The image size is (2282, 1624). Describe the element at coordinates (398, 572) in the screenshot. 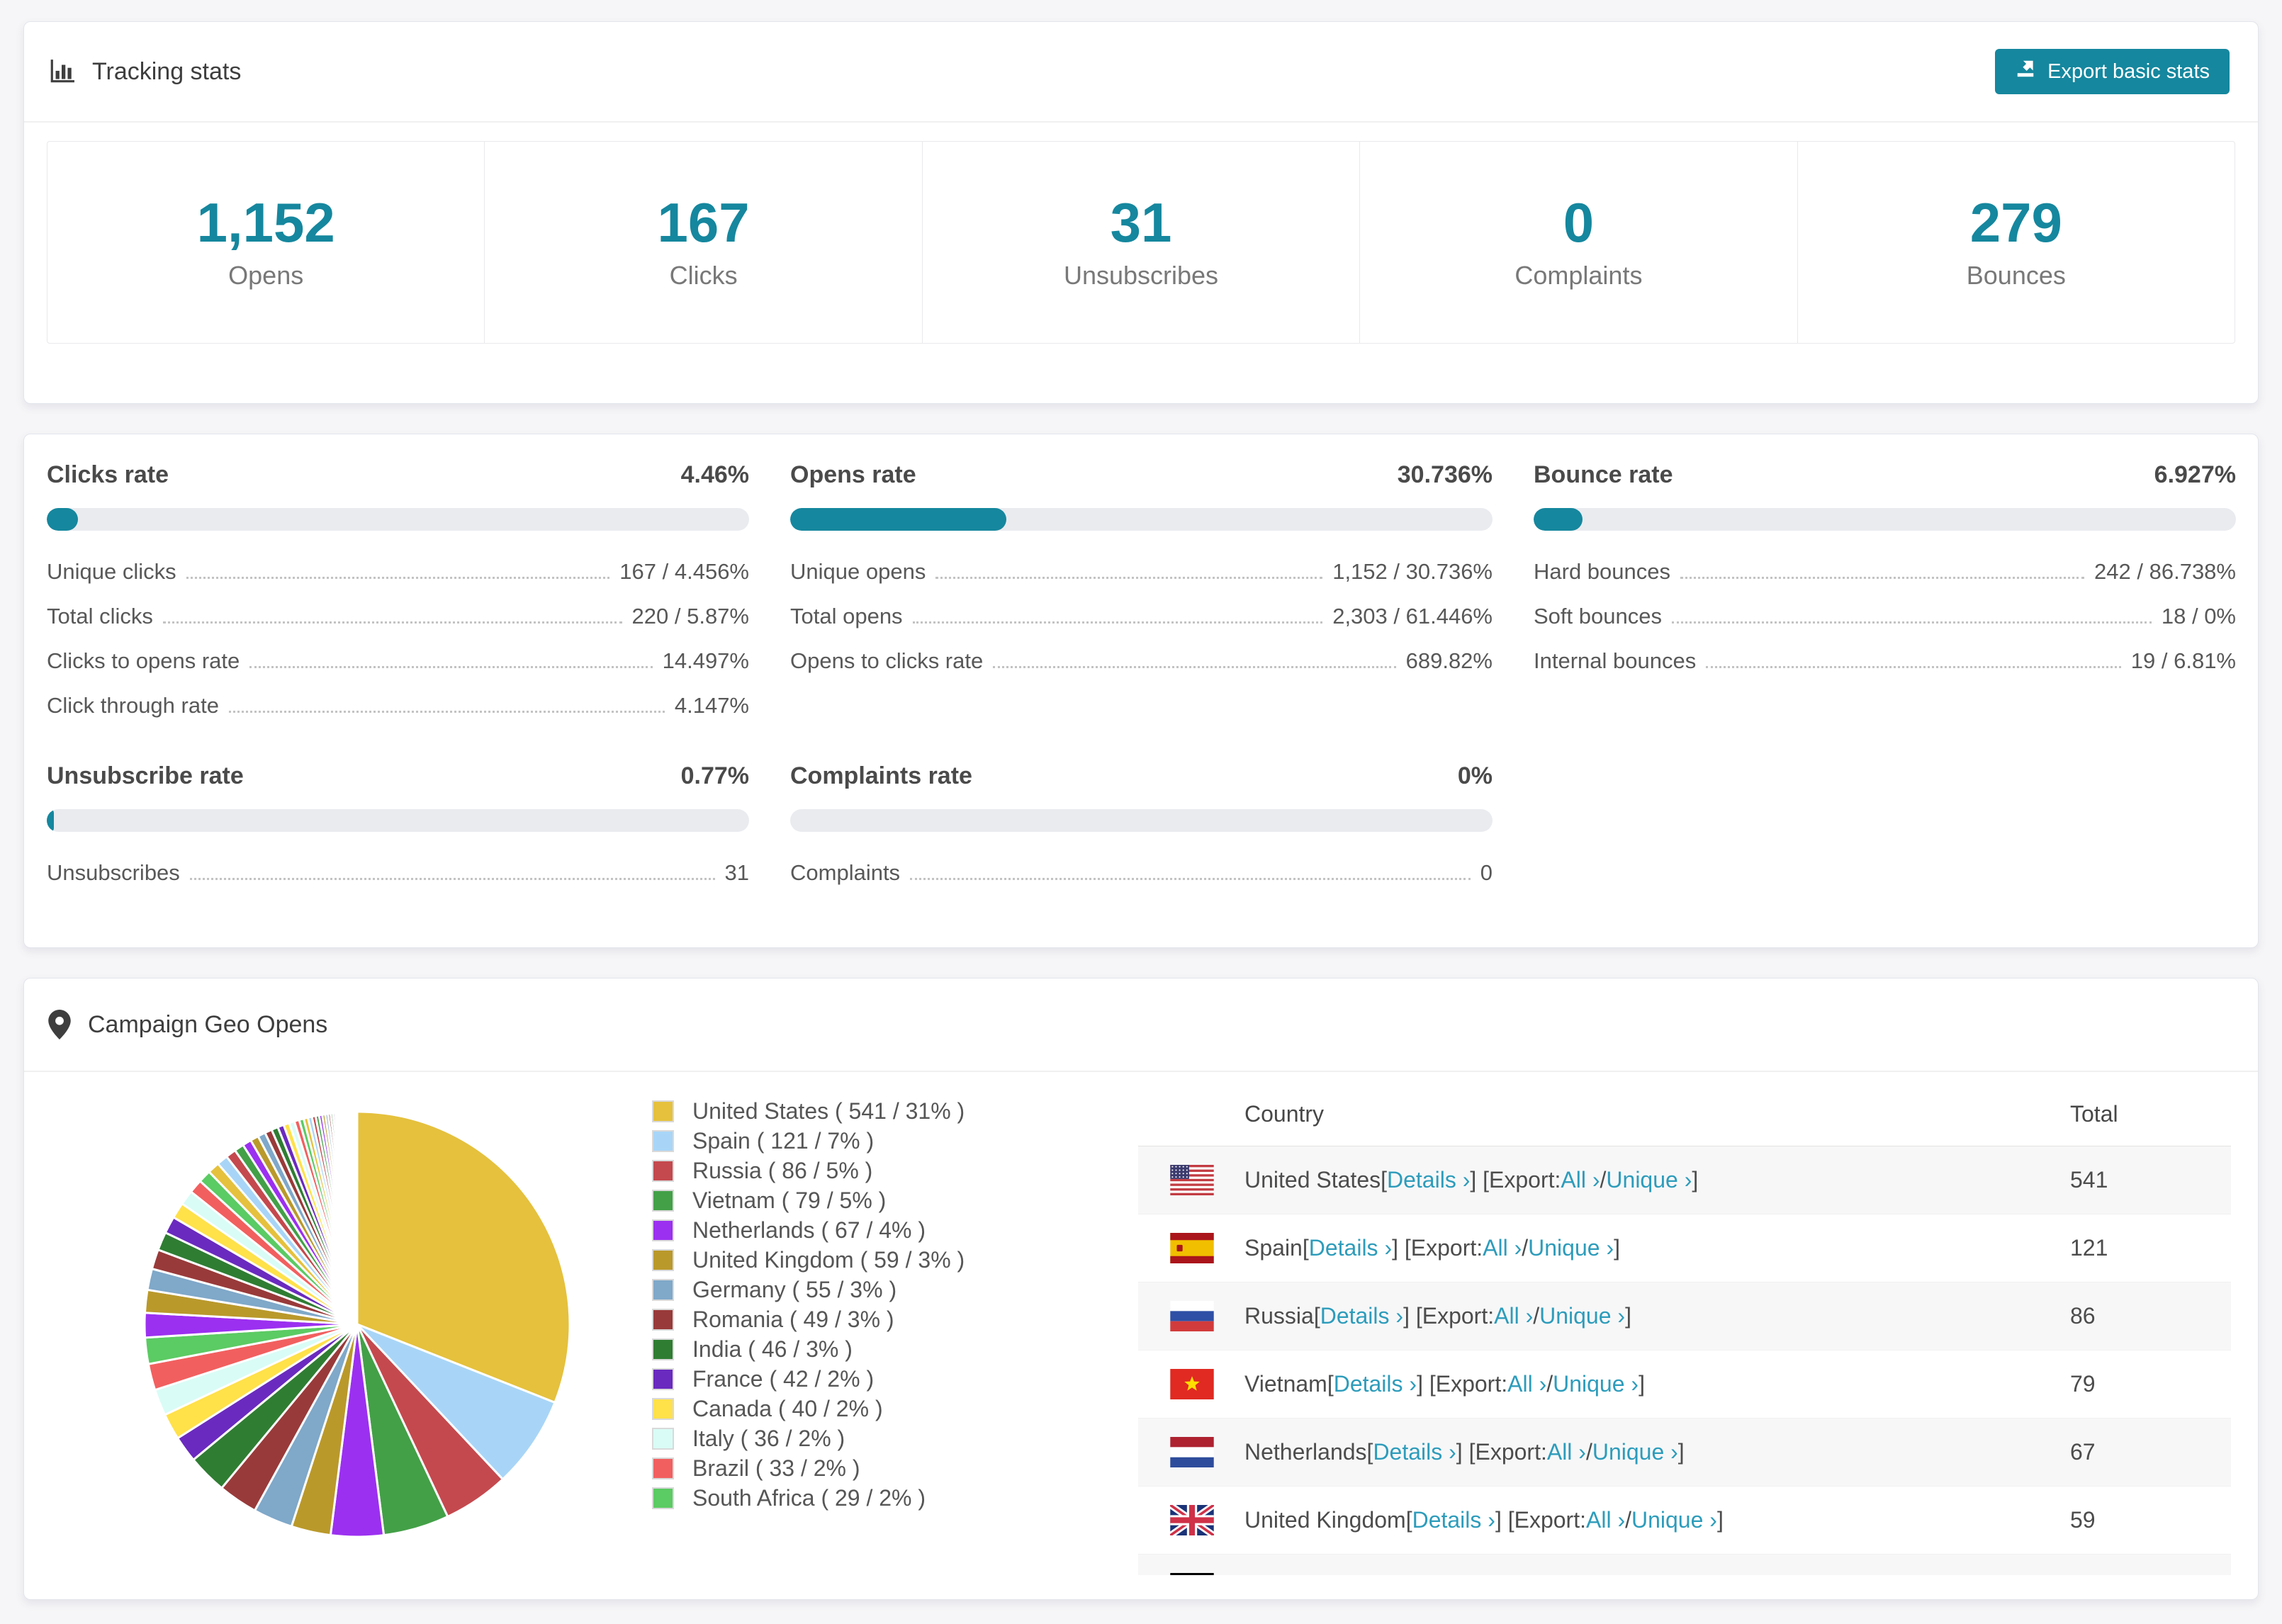

I see `rate-row: Unique clicks 167 / 4.456%` at that location.